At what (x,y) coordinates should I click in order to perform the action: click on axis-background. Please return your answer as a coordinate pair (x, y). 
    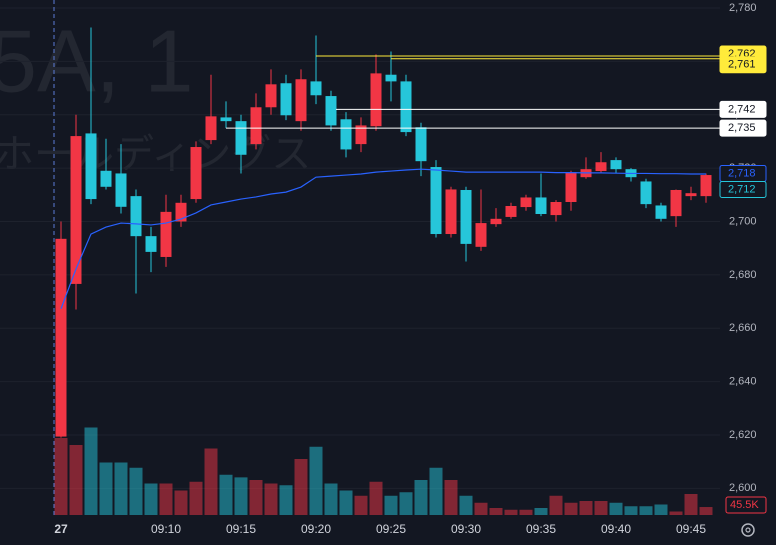
    Looking at the image, I should click on (748, 272).